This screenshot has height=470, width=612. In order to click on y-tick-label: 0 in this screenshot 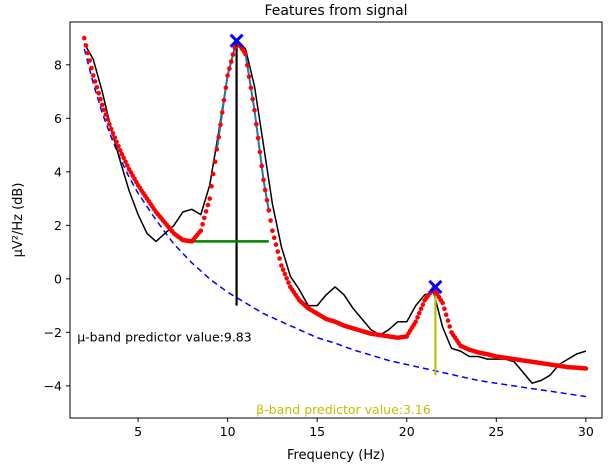, I will do `click(58, 278)`.